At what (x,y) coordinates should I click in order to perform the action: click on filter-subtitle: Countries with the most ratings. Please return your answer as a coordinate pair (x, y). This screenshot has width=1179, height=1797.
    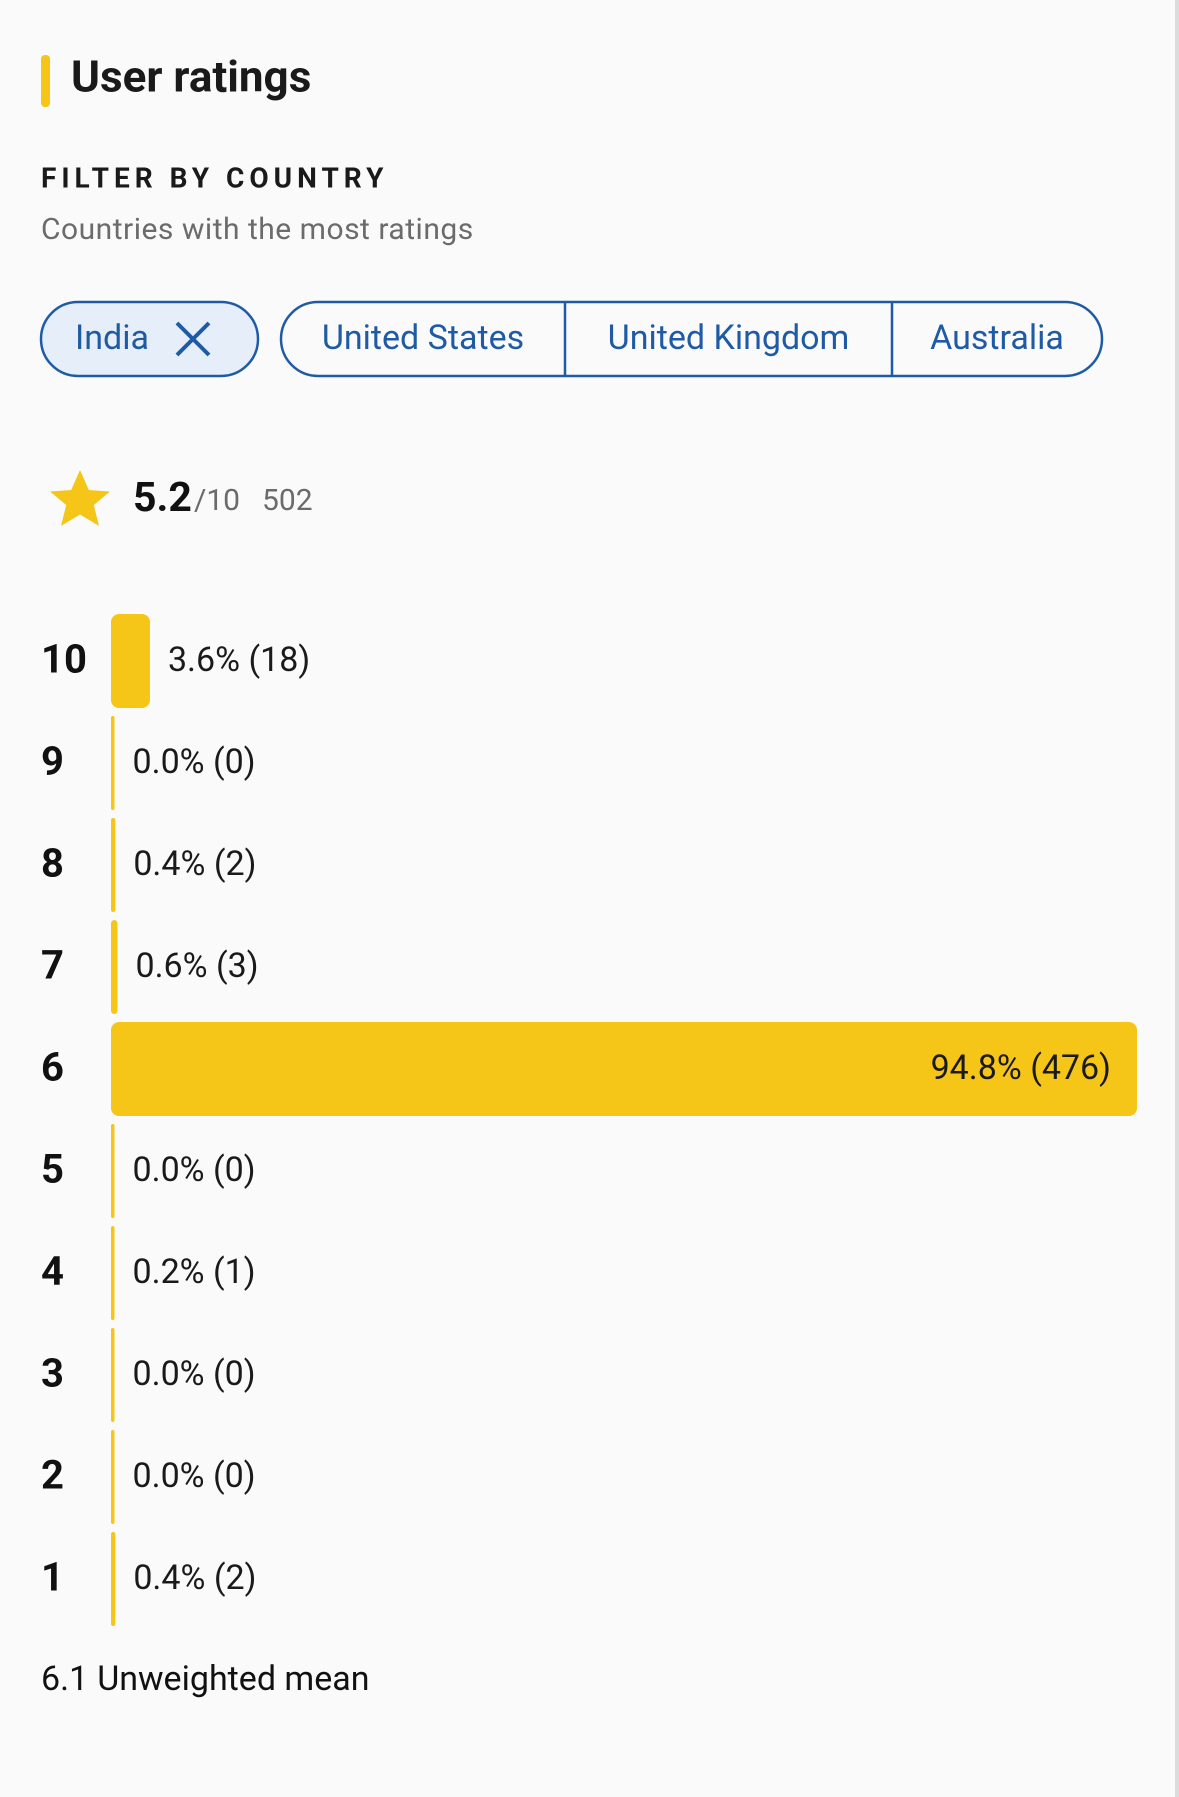
    Looking at the image, I should click on (257, 229).